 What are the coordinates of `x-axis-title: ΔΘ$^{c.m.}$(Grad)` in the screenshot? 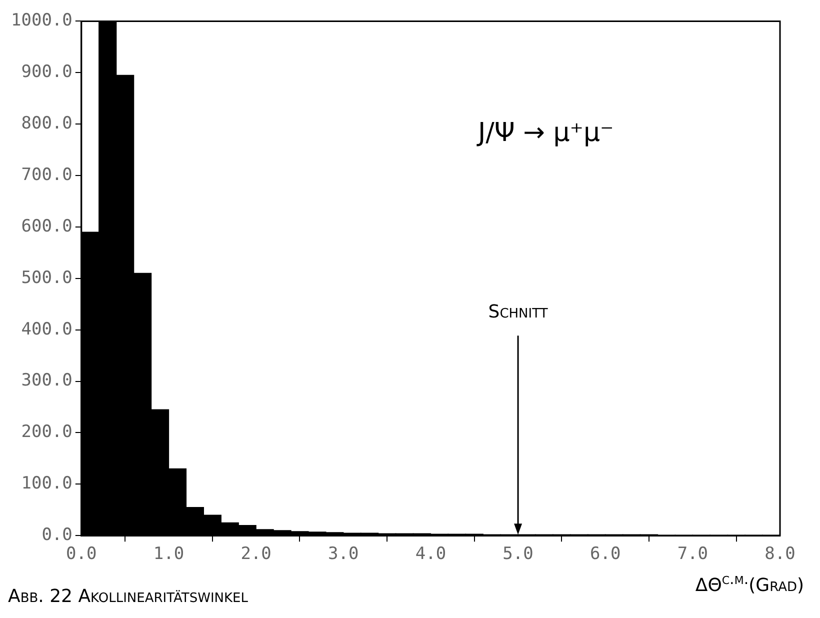 It's located at (749, 583).